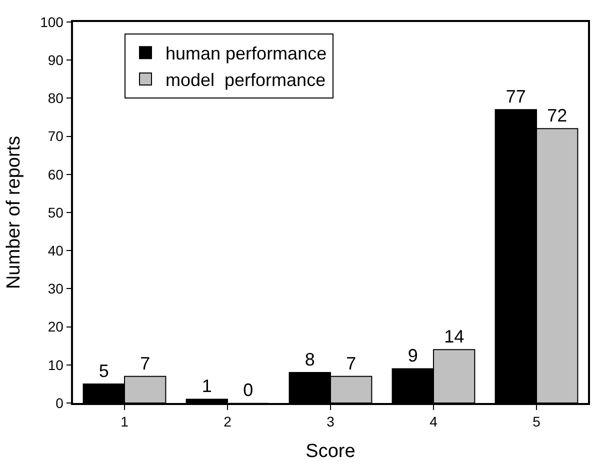 The image size is (602, 475). Describe the element at coordinates (331, 451) in the screenshot. I see `x-axis-title: Score` at that location.